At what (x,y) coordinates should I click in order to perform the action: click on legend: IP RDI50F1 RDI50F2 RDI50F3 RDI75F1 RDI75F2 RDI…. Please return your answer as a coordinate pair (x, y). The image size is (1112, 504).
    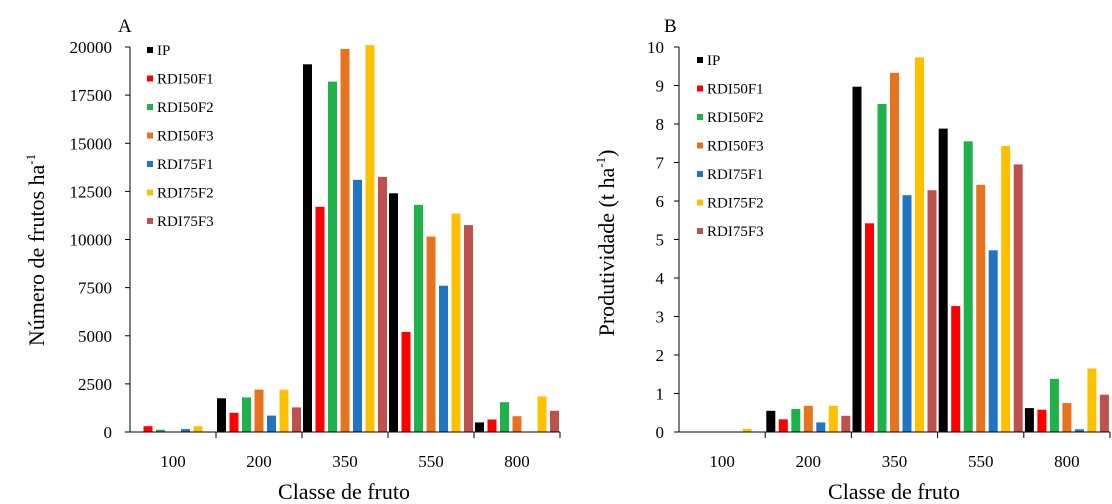
    Looking at the image, I should click on (730, 146).